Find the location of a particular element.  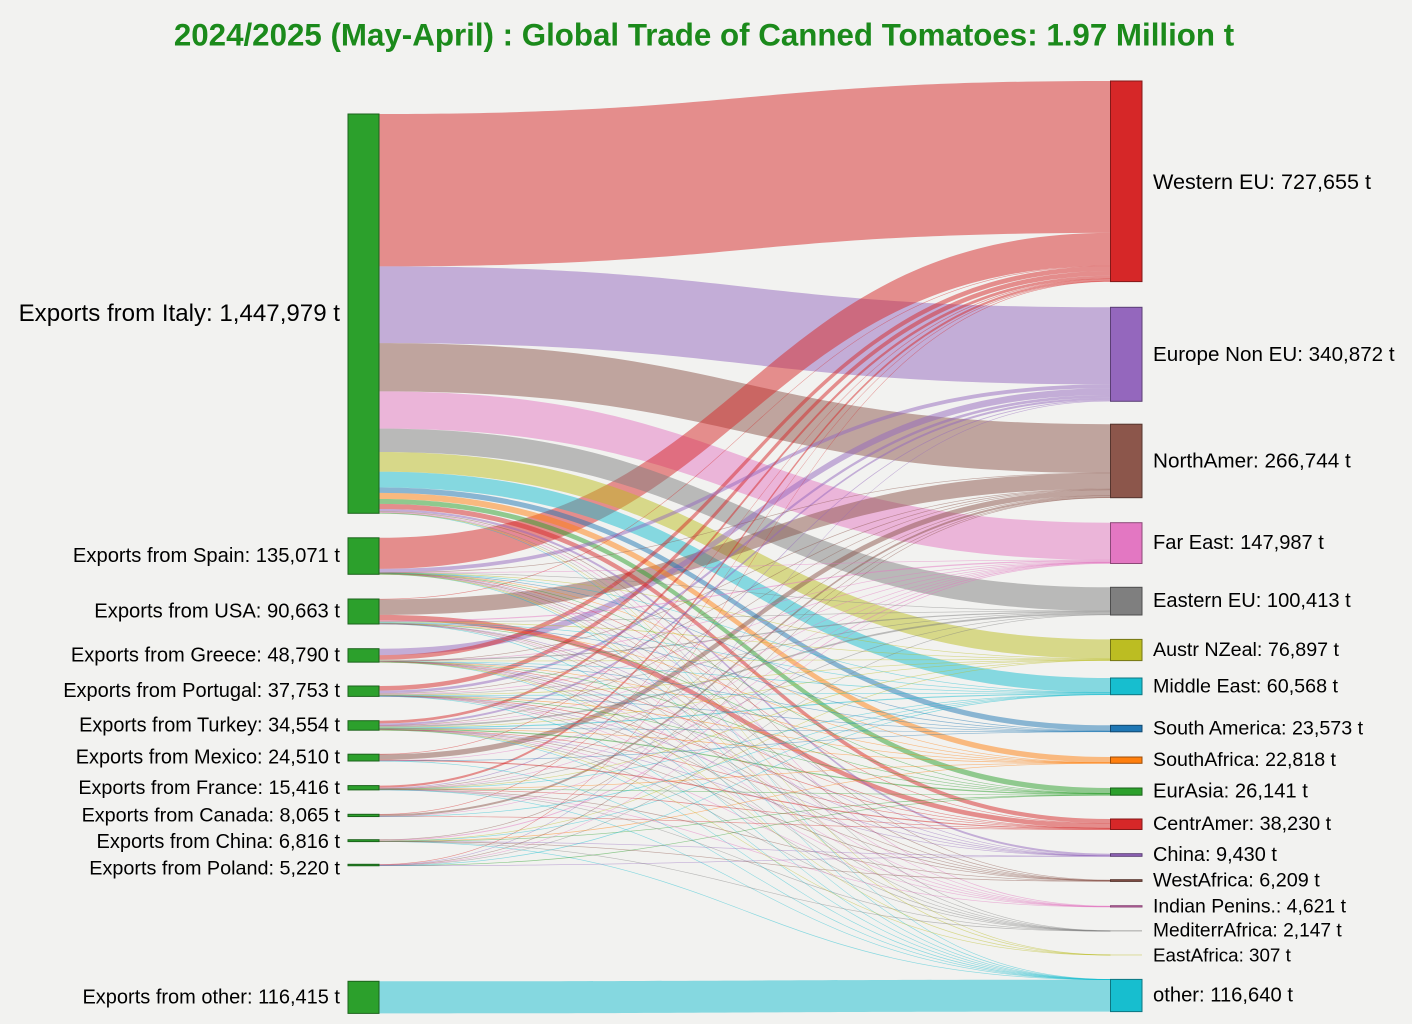

svg-text: CentrAmer: 38,230 t is located at coordinates (1242, 824).